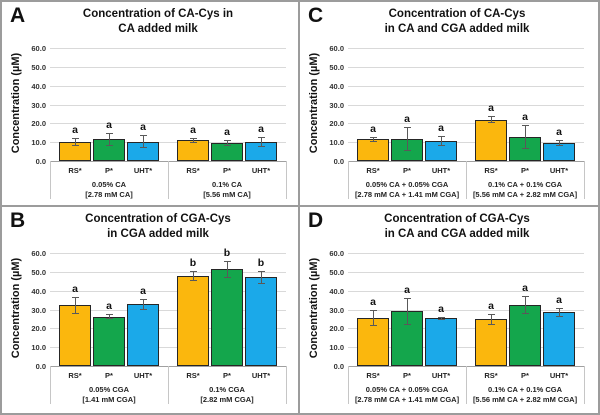 This screenshot has height=415, width=600. I want to click on y-tick-label: 40.0, so click(38, 86).